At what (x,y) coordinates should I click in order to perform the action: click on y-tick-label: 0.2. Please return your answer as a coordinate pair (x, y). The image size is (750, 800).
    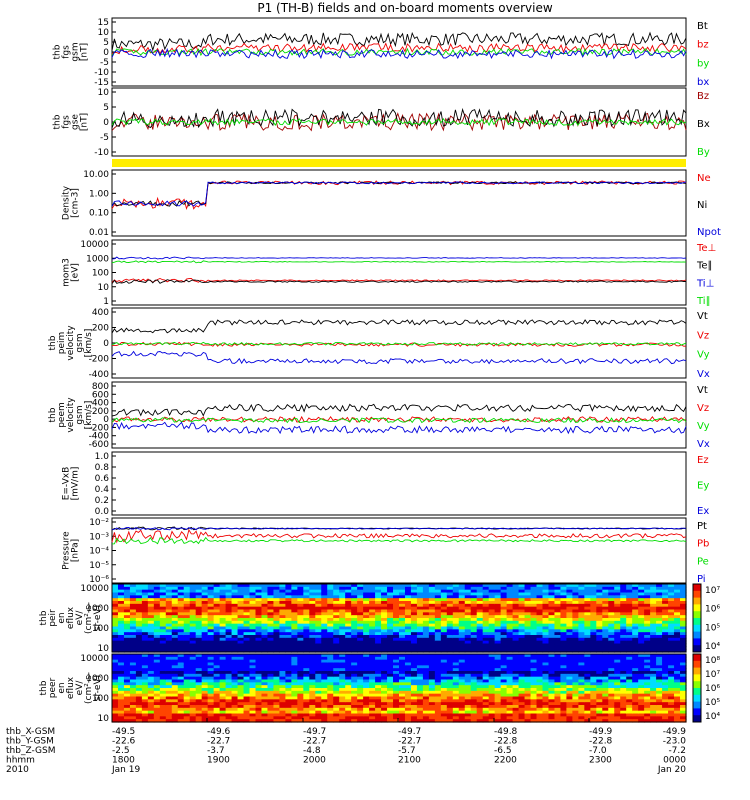
    Looking at the image, I should click on (102, 501).